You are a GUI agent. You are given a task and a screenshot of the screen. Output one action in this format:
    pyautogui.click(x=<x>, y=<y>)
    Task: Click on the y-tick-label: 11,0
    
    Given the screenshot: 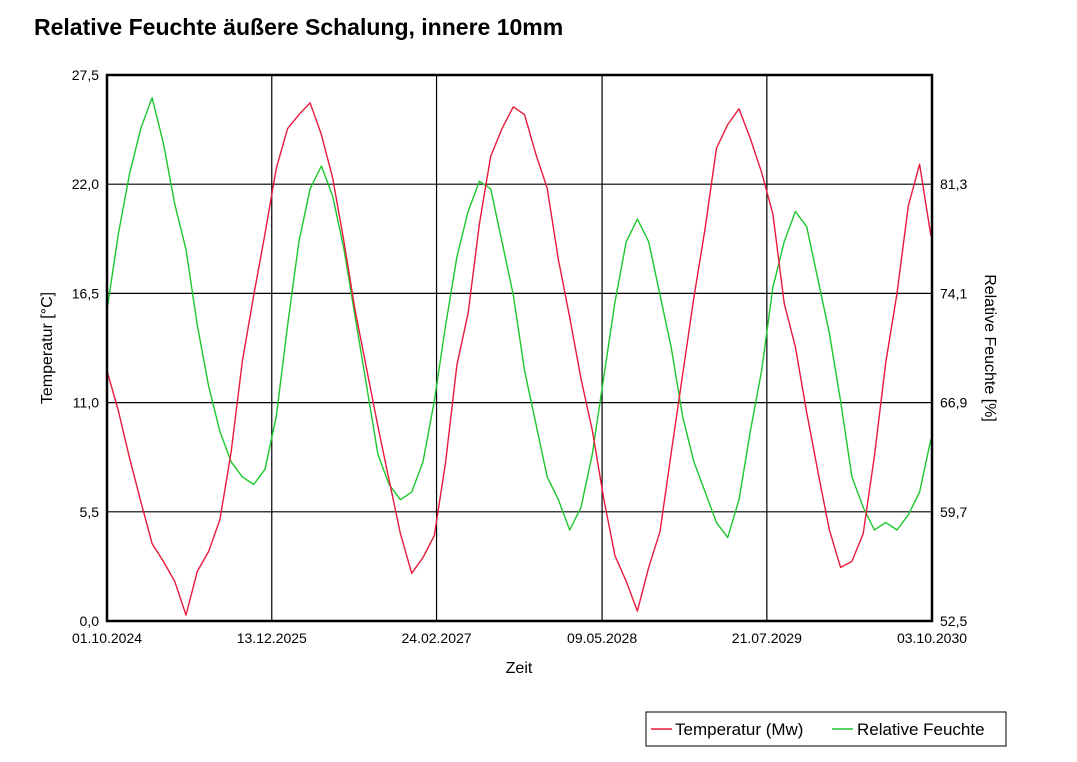 What is the action you would take?
    pyautogui.click(x=86, y=403)
    